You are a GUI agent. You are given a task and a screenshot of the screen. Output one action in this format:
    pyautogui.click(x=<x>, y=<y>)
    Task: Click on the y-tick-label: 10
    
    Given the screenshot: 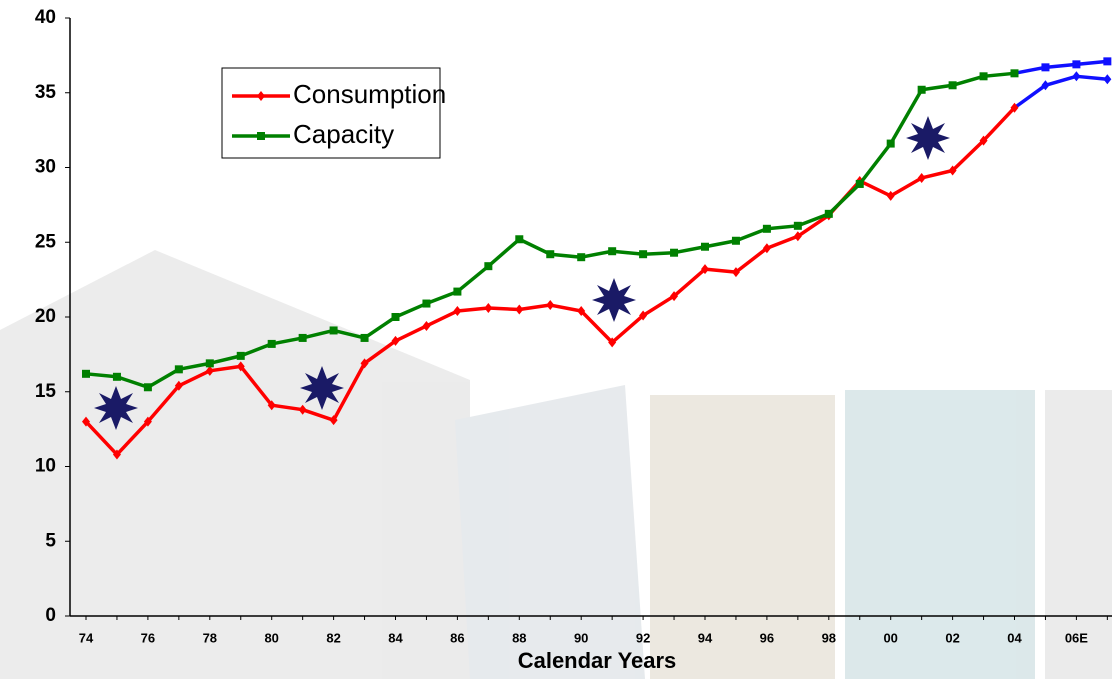 What is the action you would take?
    pyautogui.click(x=45, y=466)
    